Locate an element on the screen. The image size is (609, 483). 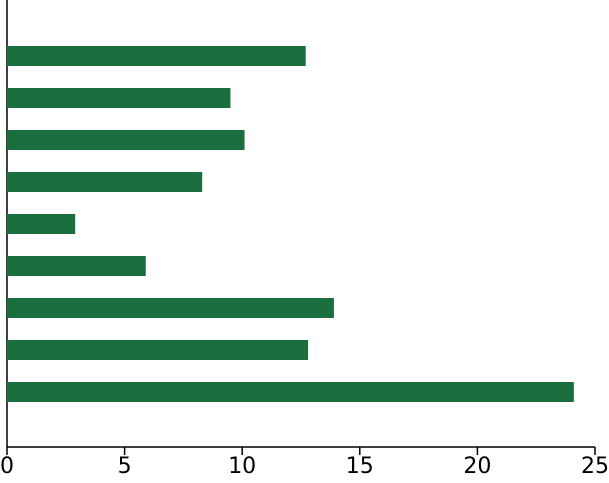
x-tick-label: 20 is located at coordinates (477, 466).